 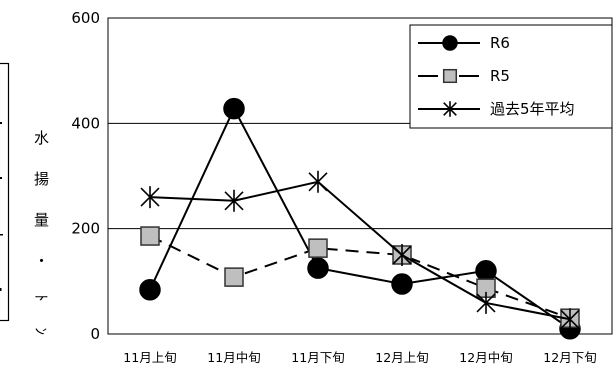 I want to click on legend-entry: R5, so click(x=464, y=76).